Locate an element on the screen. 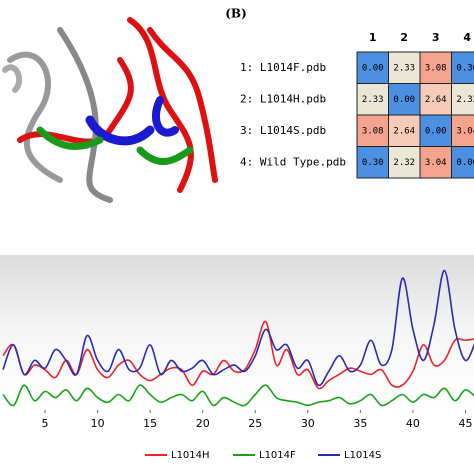 This screenshot has width=474, height=474. row-label: 2: L1014H.pdb is located at coordinates (283, 98).